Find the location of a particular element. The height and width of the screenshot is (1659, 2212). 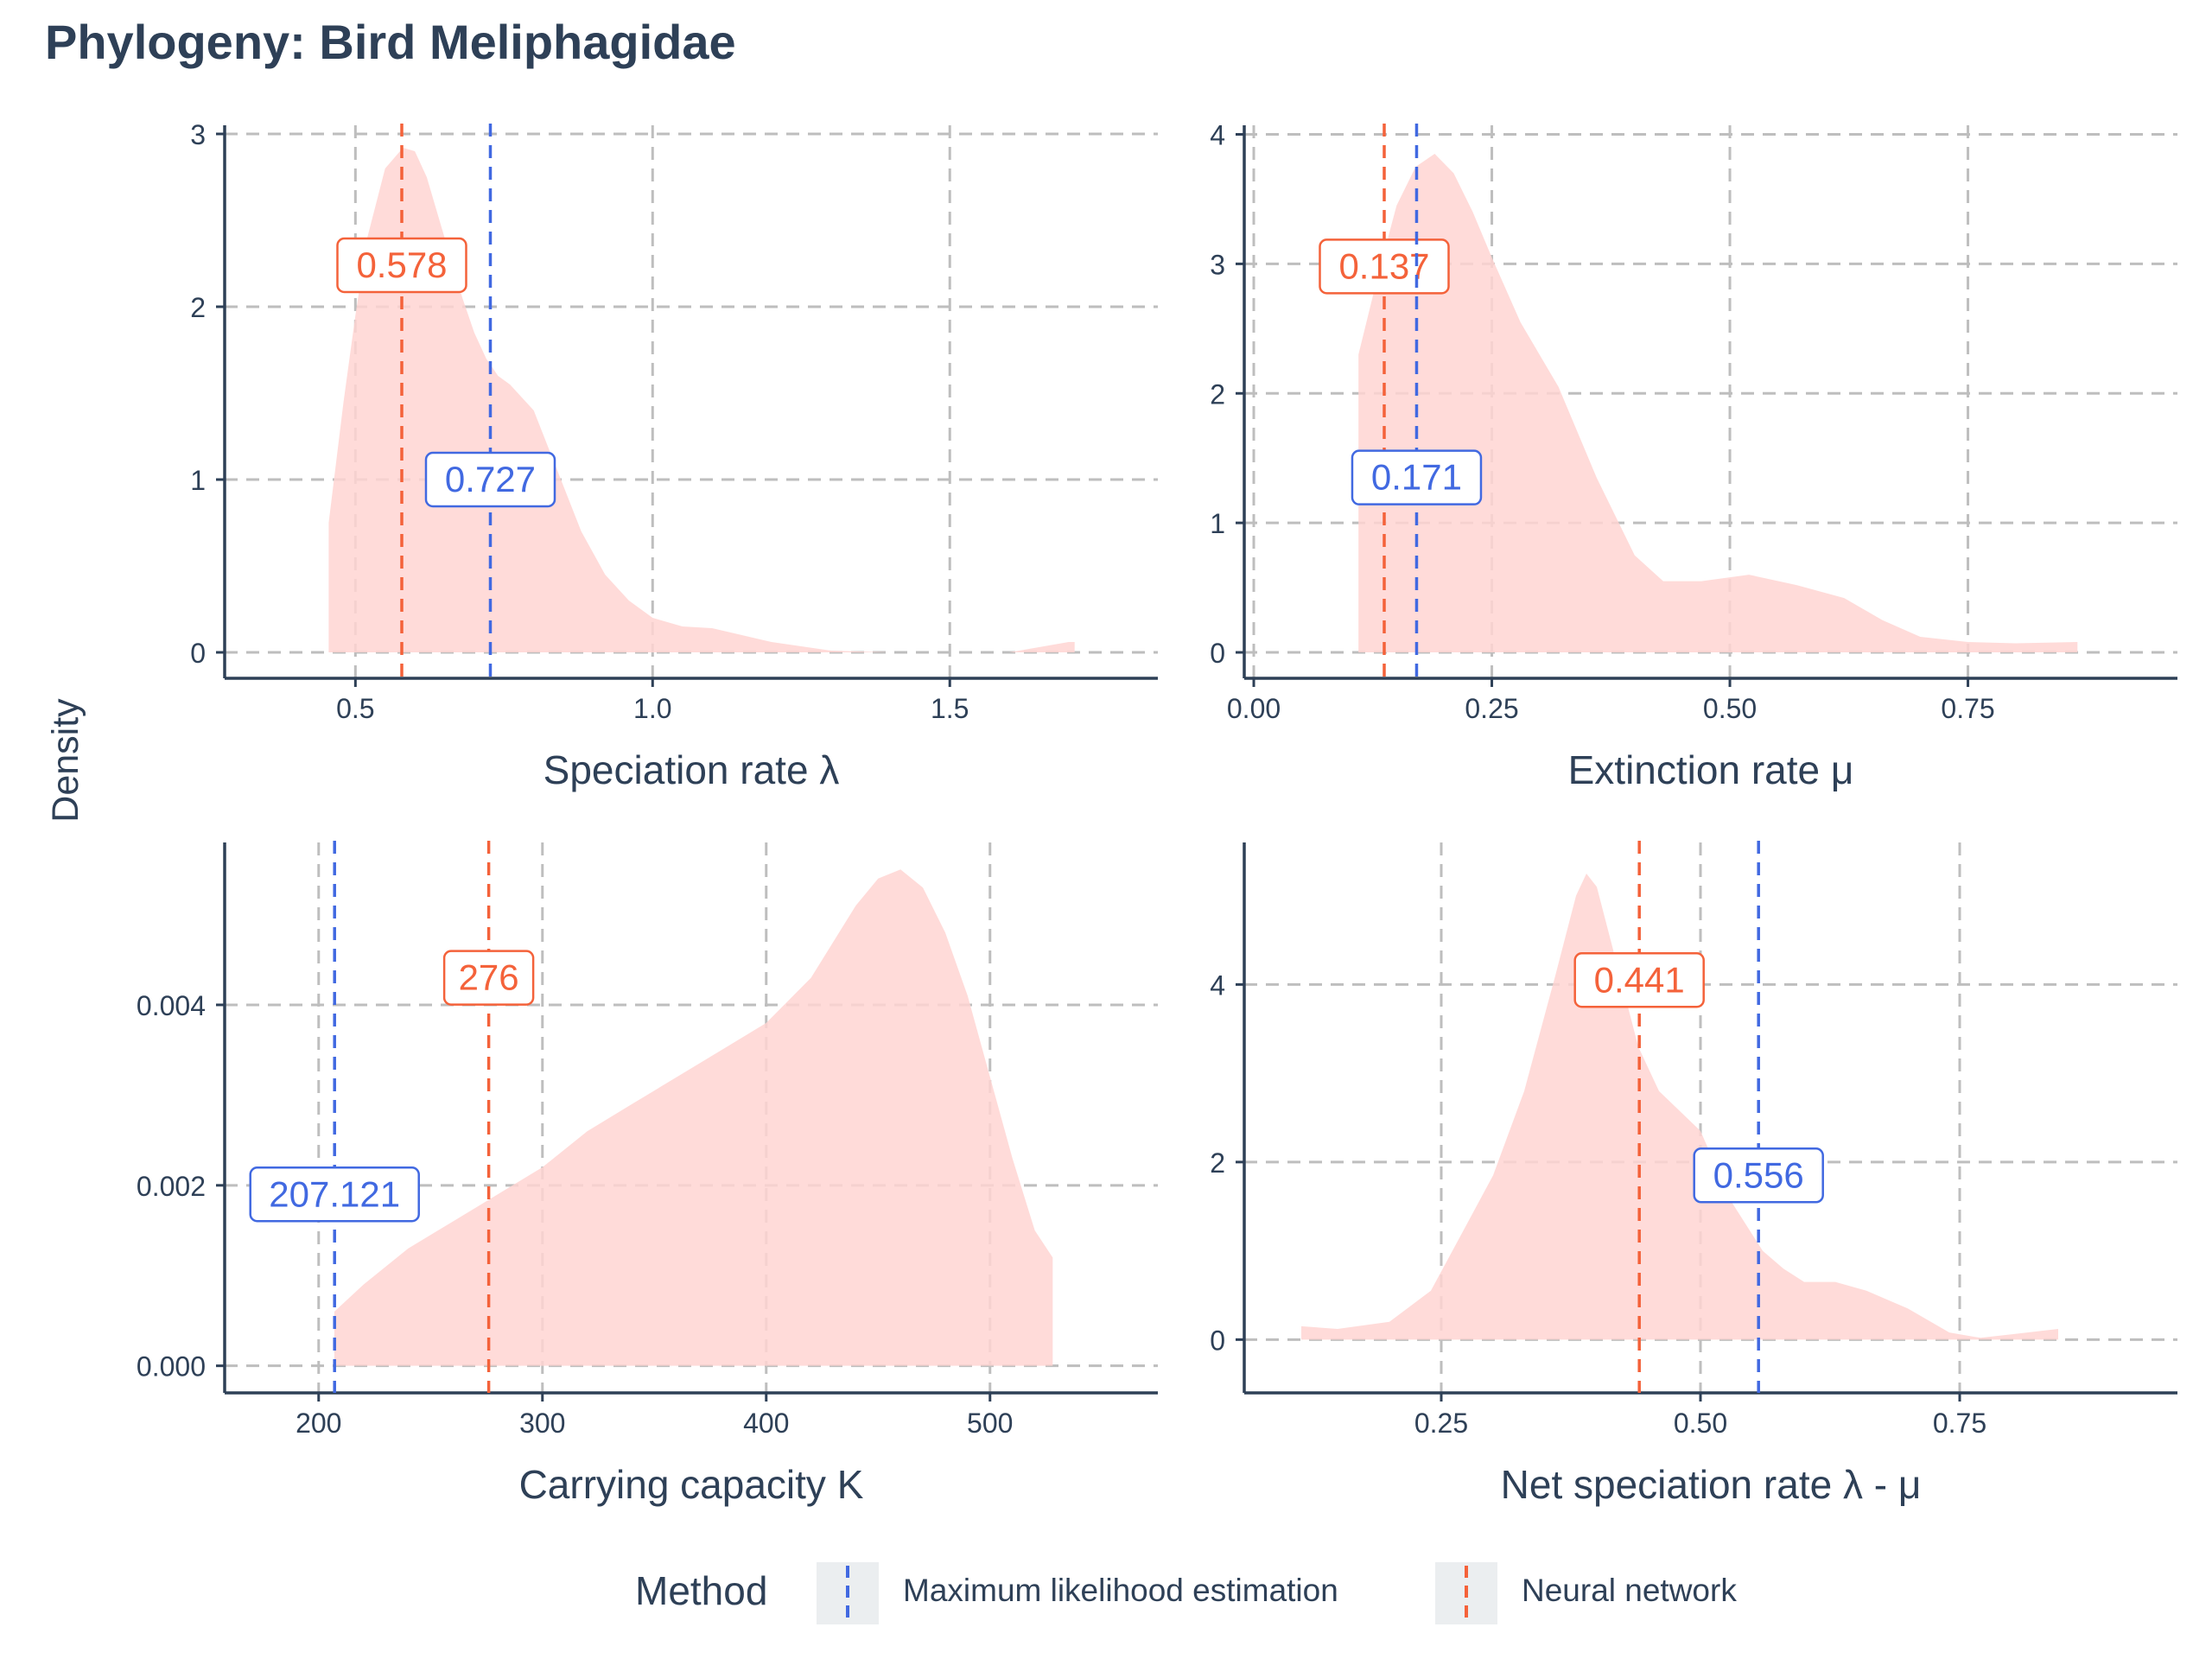

speciation-mle-label: 0.727 is located at coordinates (490, 479).